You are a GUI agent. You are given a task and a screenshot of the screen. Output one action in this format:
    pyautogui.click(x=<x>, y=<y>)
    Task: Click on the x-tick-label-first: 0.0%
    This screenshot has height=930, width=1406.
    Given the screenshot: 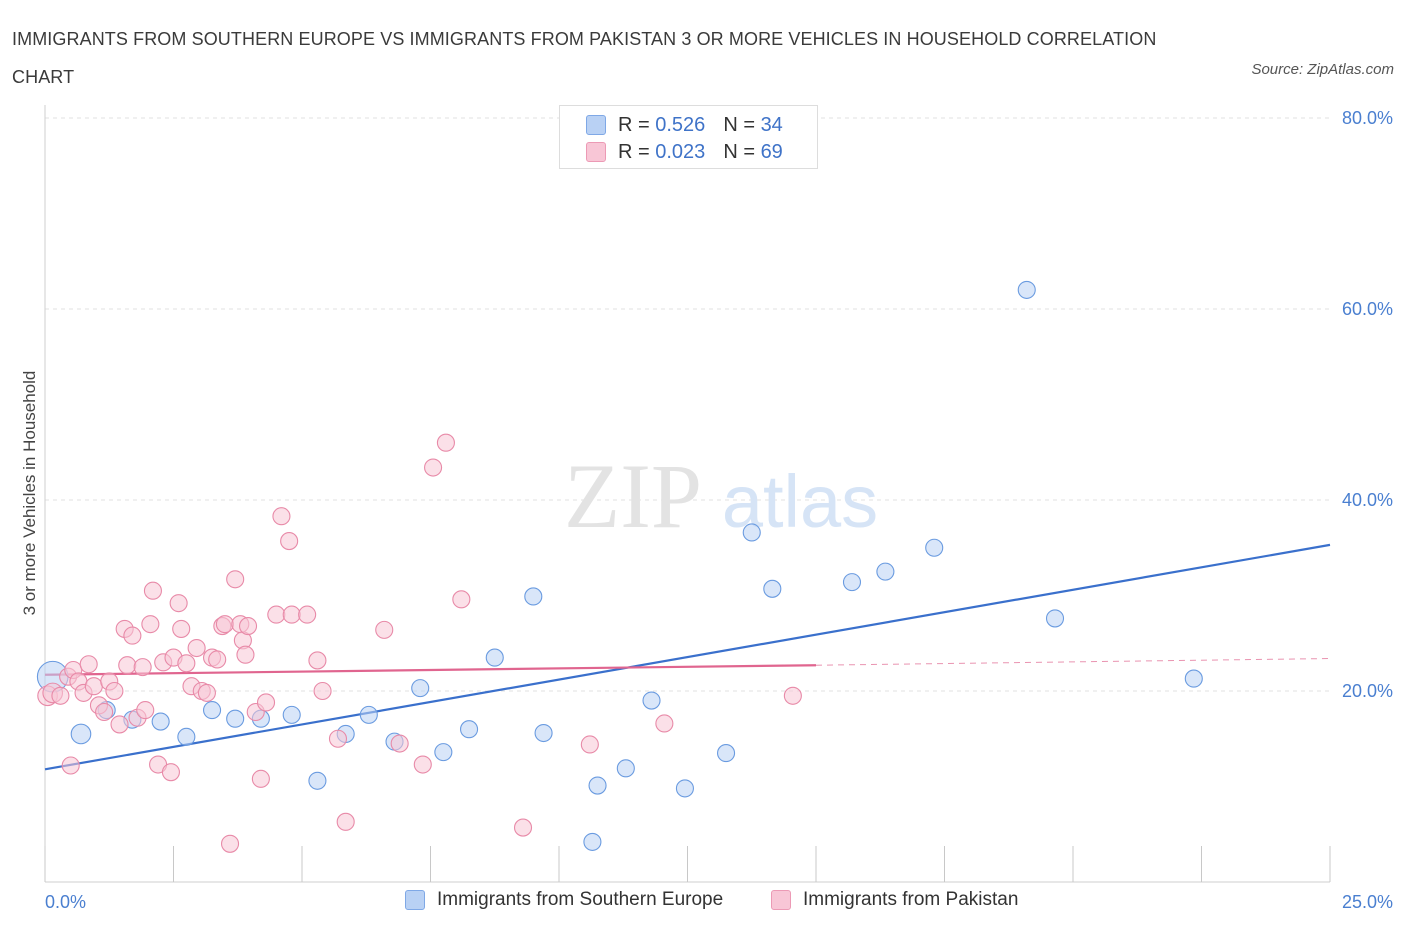 What is the action you would take?
    pyautogui.click(x=65, y=902)
    